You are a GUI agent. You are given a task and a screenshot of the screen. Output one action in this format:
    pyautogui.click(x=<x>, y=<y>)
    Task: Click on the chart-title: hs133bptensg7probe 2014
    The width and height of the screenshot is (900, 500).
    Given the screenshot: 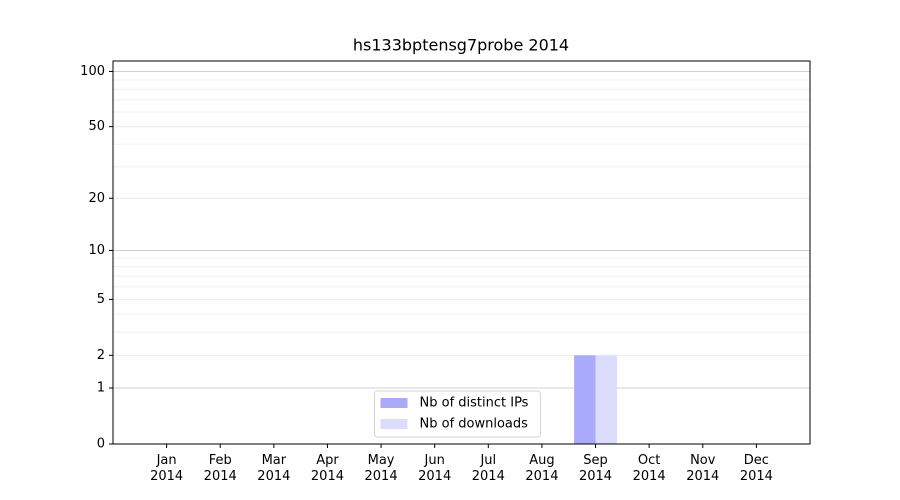 What is the action you would take?
    pyautogui.click(x=461, y=45)
    